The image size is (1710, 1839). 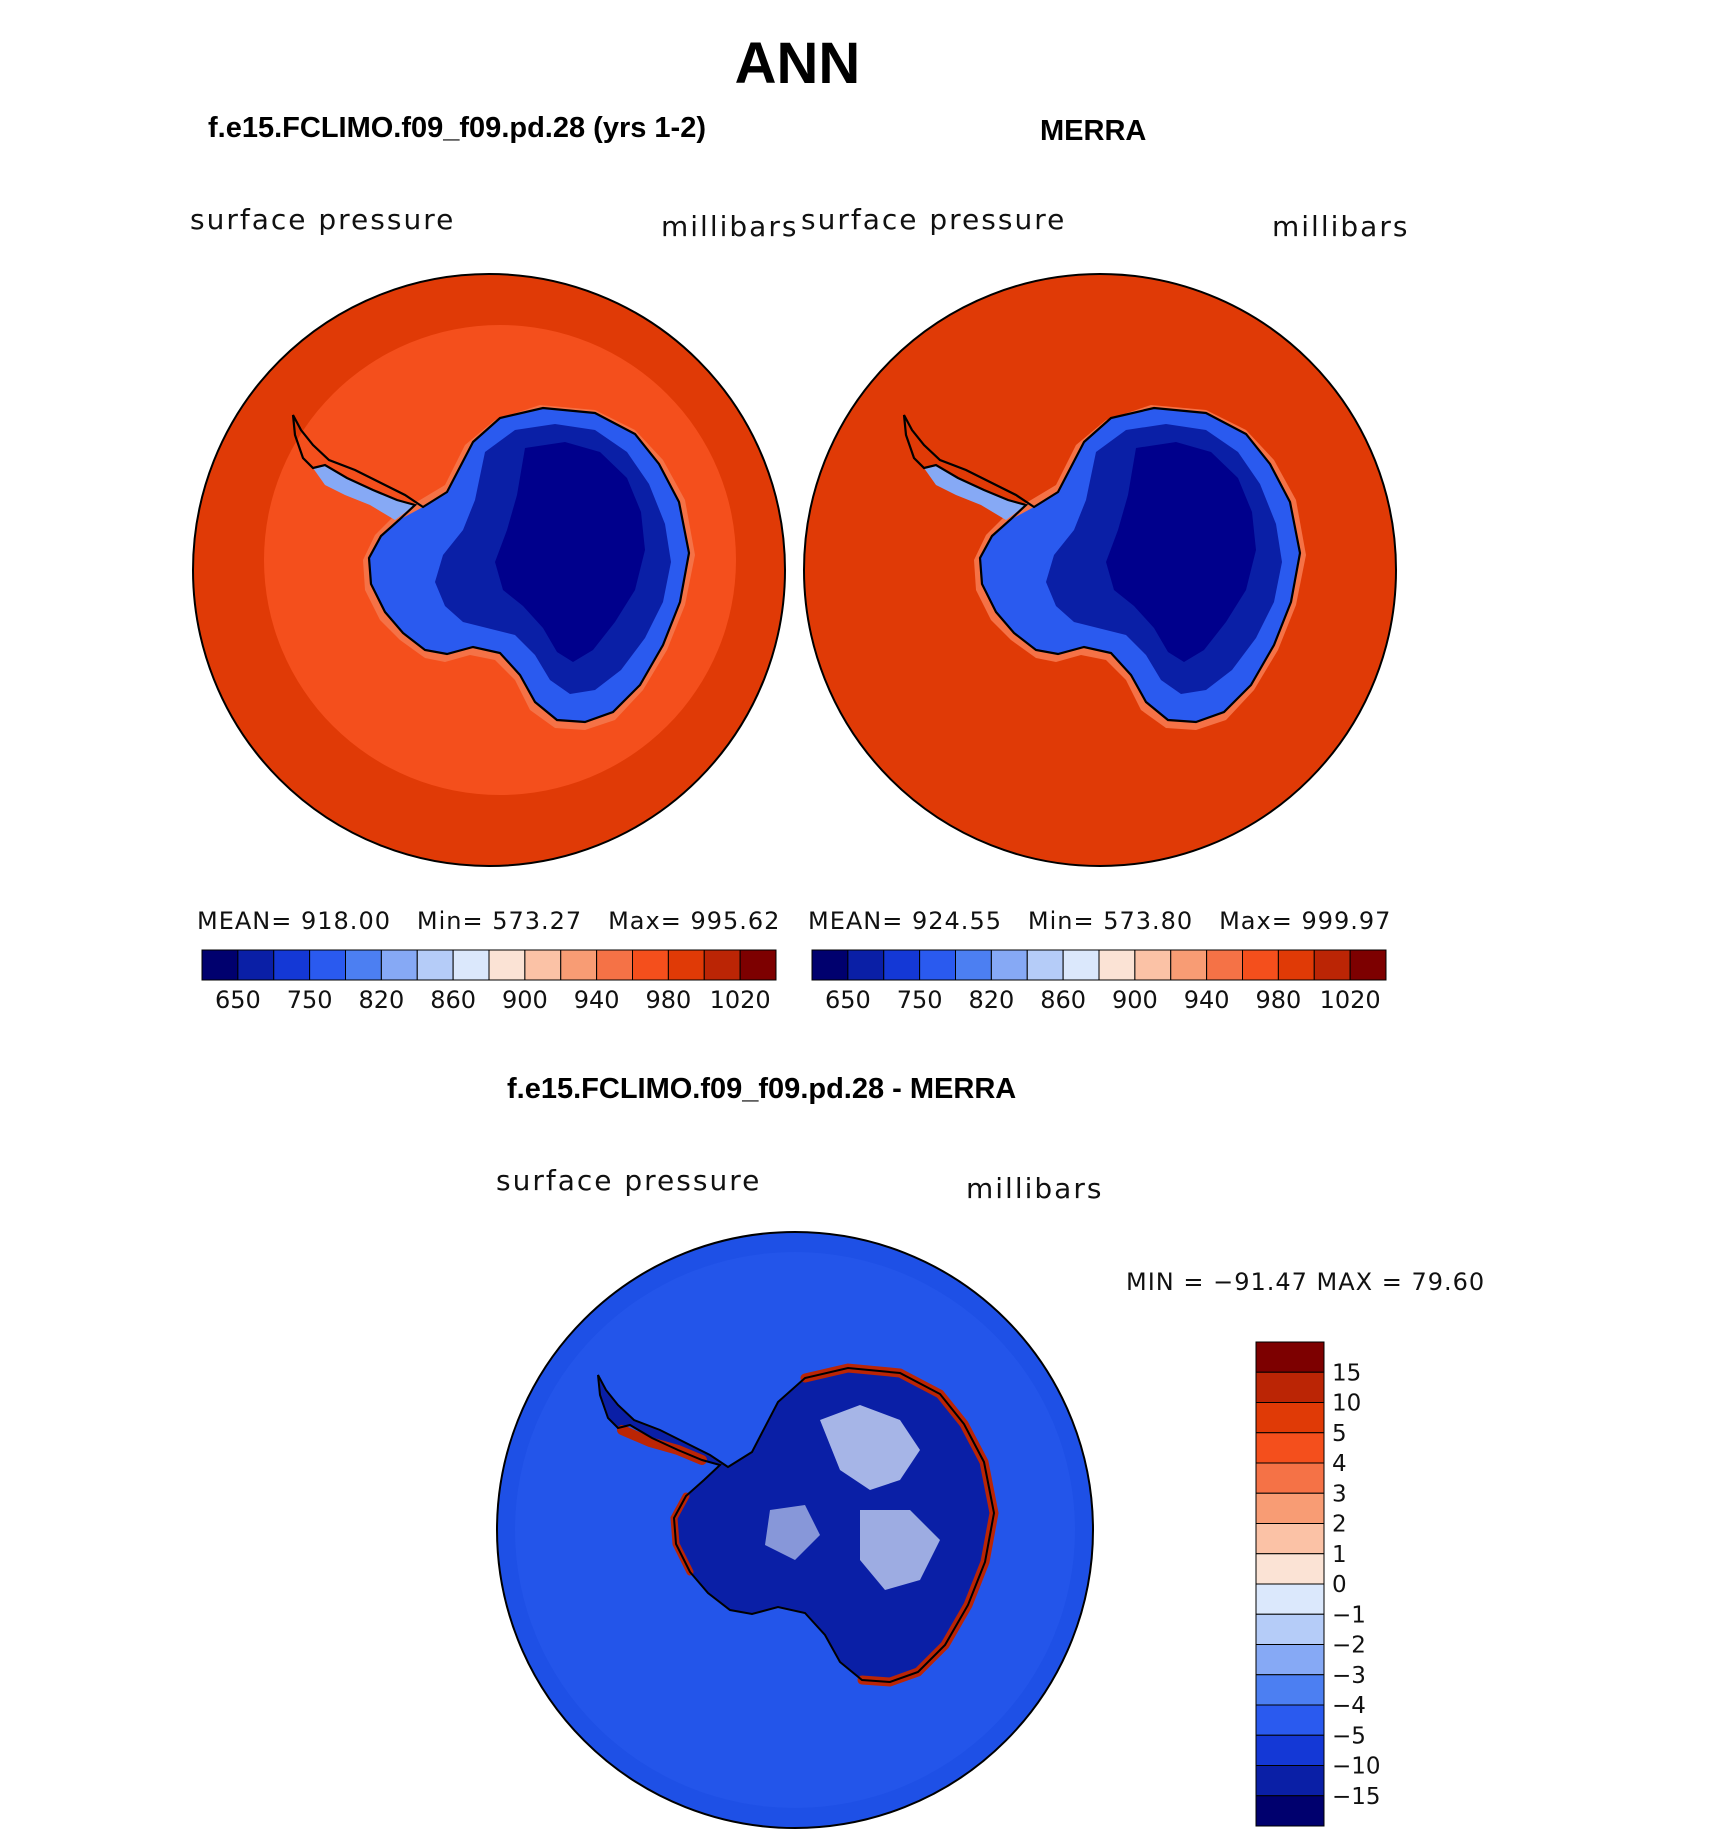 What do you see at coordinates (1356, 1797) in the screenshot?
I see `diff-colorbar-tick-label: −15` at bounding box center [1356, 1797].